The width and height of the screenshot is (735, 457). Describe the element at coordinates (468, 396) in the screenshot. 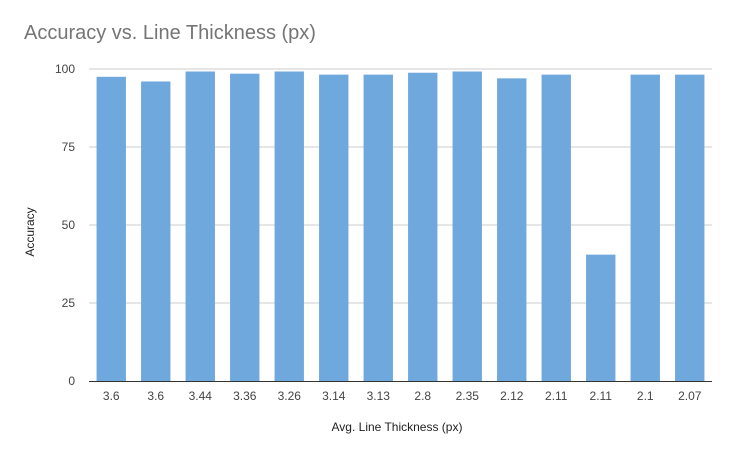

I see `x-tick-label: 2.35` at that location.